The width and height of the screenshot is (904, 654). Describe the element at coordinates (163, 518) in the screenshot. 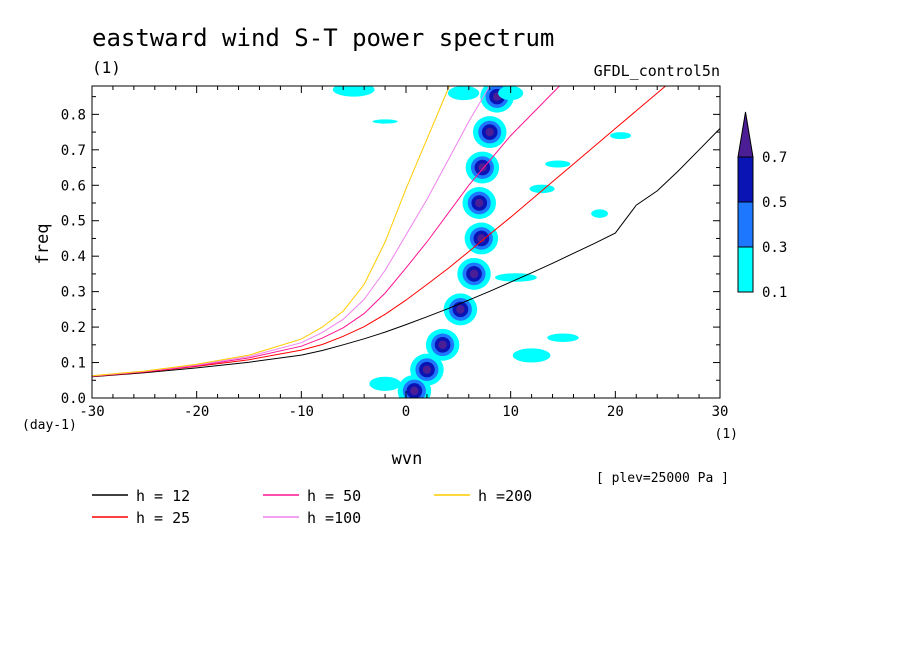

I see `legend-label: h = 25` at that location.